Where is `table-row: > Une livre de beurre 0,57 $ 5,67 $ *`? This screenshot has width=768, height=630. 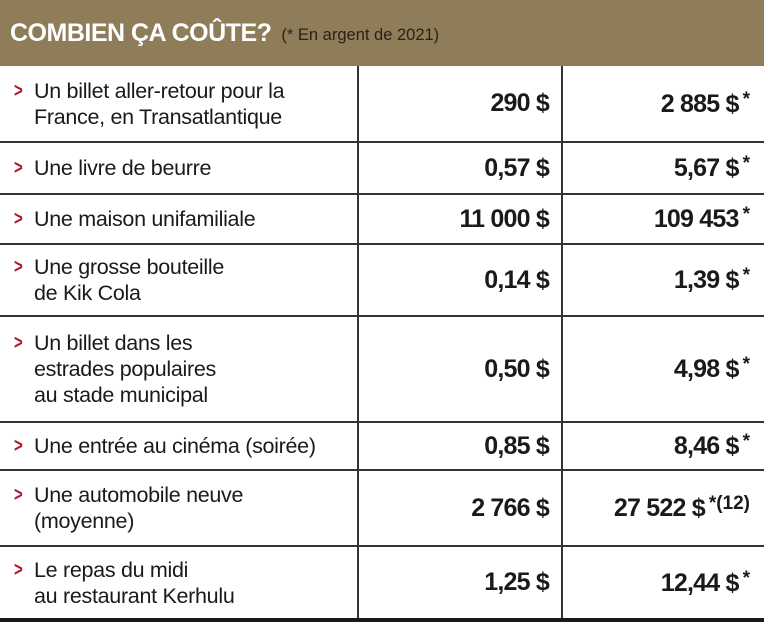 table-row: > Une livre de beurre 0,57 $ 5,67 $ * is located at coordinates (382, 168).